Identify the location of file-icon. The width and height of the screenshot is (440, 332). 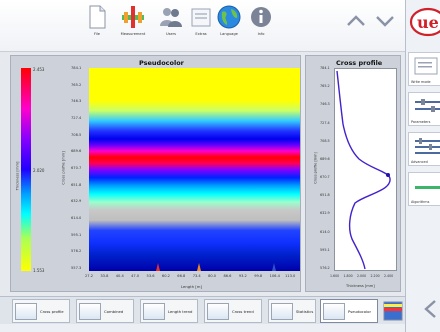
(97, 17).